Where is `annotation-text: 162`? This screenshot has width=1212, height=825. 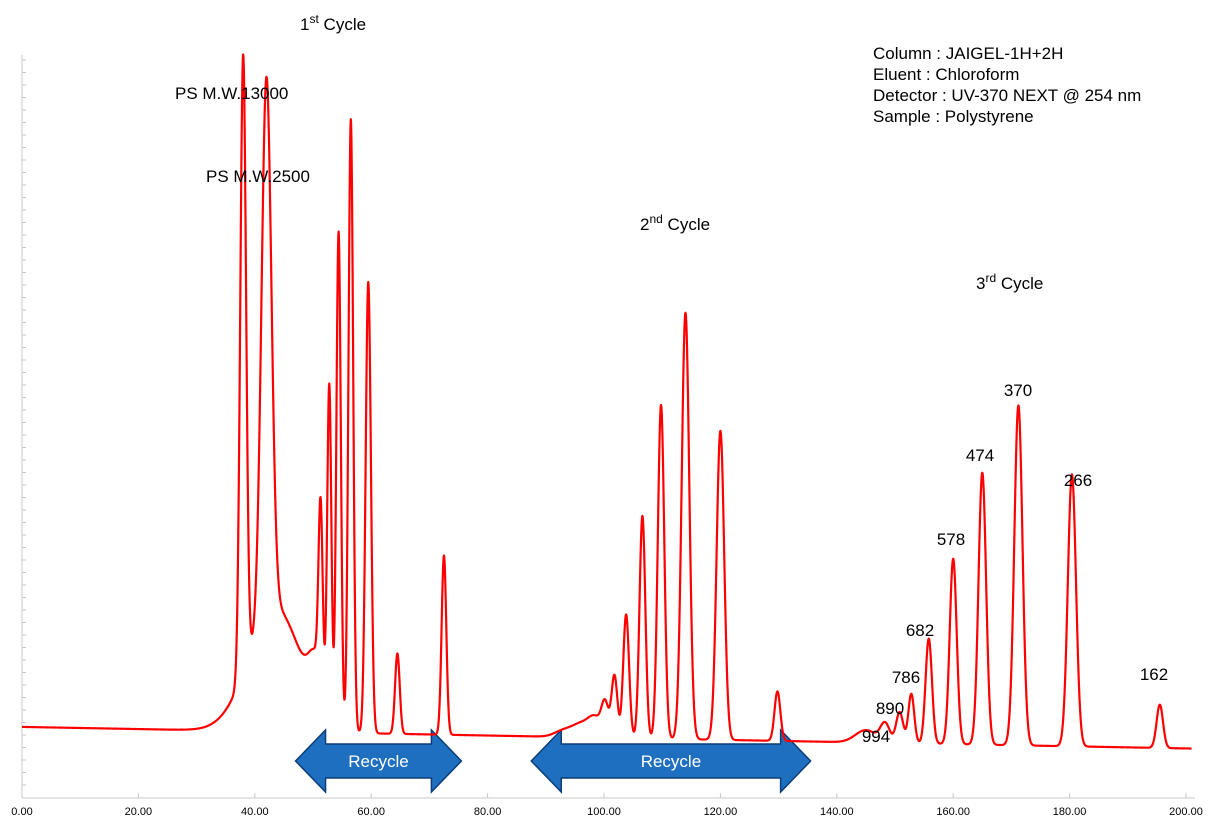 annotation-text: 162 is located at coordinates (1154, 674).